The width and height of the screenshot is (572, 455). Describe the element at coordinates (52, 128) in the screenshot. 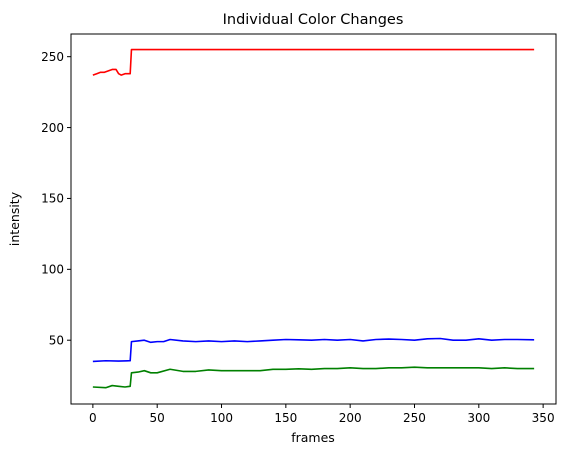

I see `y-tick-label: 200` at that location.